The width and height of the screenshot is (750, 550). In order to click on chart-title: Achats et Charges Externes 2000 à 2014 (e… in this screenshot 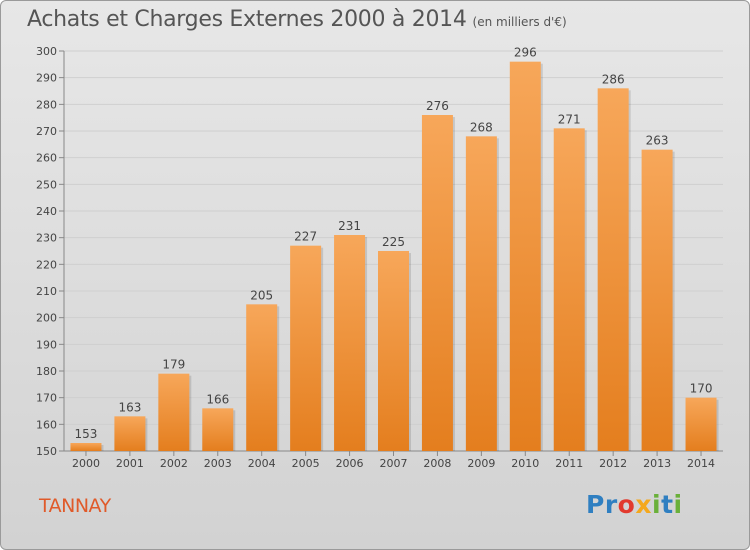, I will do `click(297, 19)`.